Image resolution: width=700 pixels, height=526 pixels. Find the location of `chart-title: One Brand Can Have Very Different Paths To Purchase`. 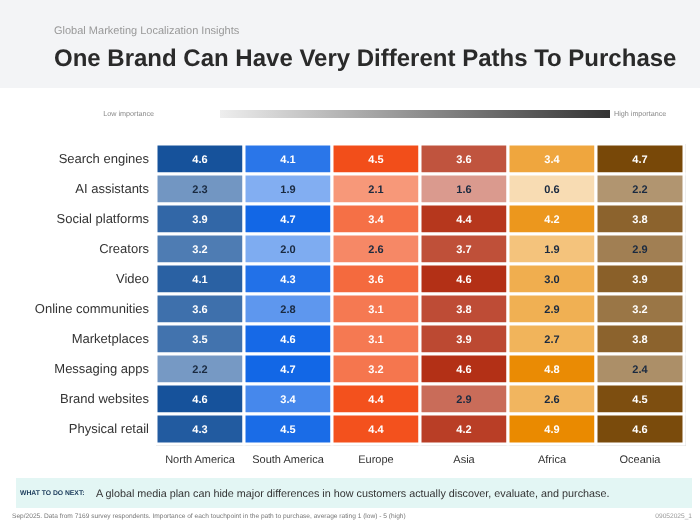

chart-title: One Brand Can Have Very Different Paths To Purchase is located at coordinates (366, 58).